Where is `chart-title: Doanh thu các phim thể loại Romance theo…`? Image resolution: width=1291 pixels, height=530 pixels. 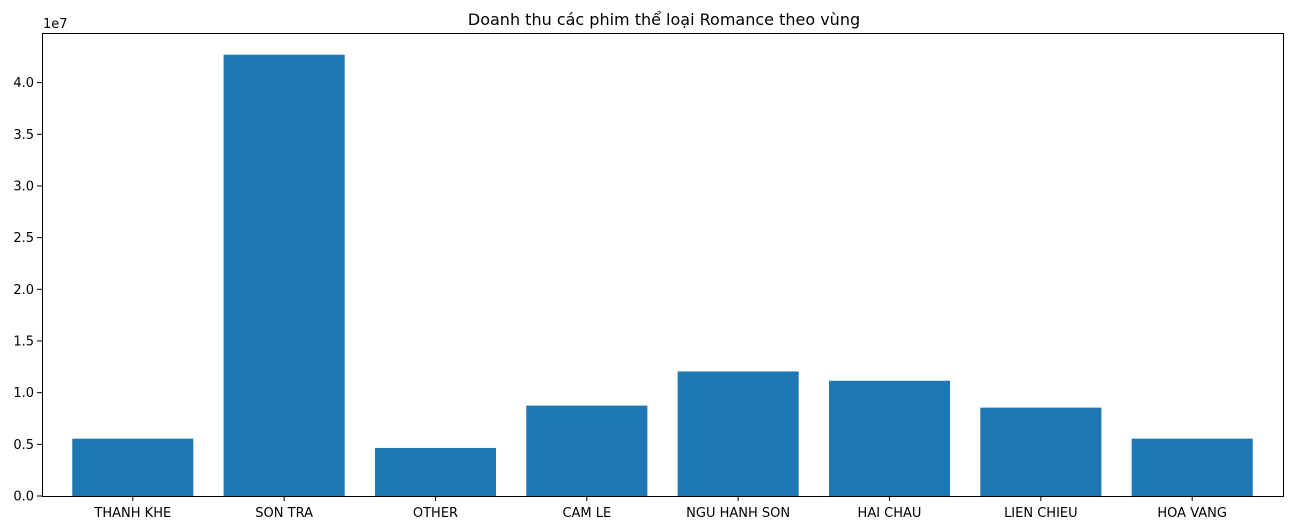 chart-title: Doanh thu các phim thể loại Romance theo… is located at coordinates (664, 19).